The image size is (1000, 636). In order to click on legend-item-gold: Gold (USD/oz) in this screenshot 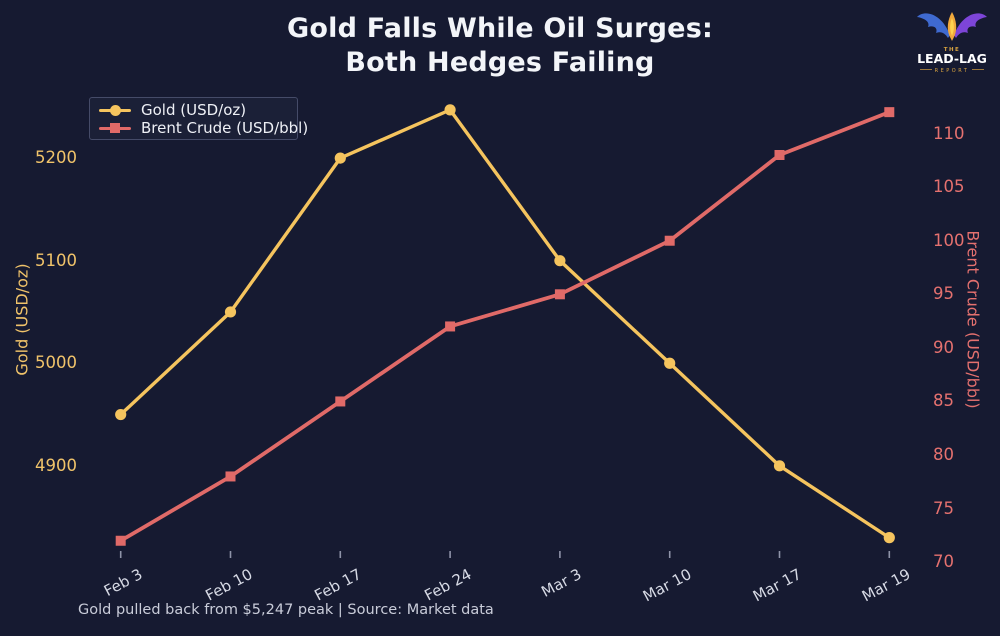, I will do `click(193, 110)`.